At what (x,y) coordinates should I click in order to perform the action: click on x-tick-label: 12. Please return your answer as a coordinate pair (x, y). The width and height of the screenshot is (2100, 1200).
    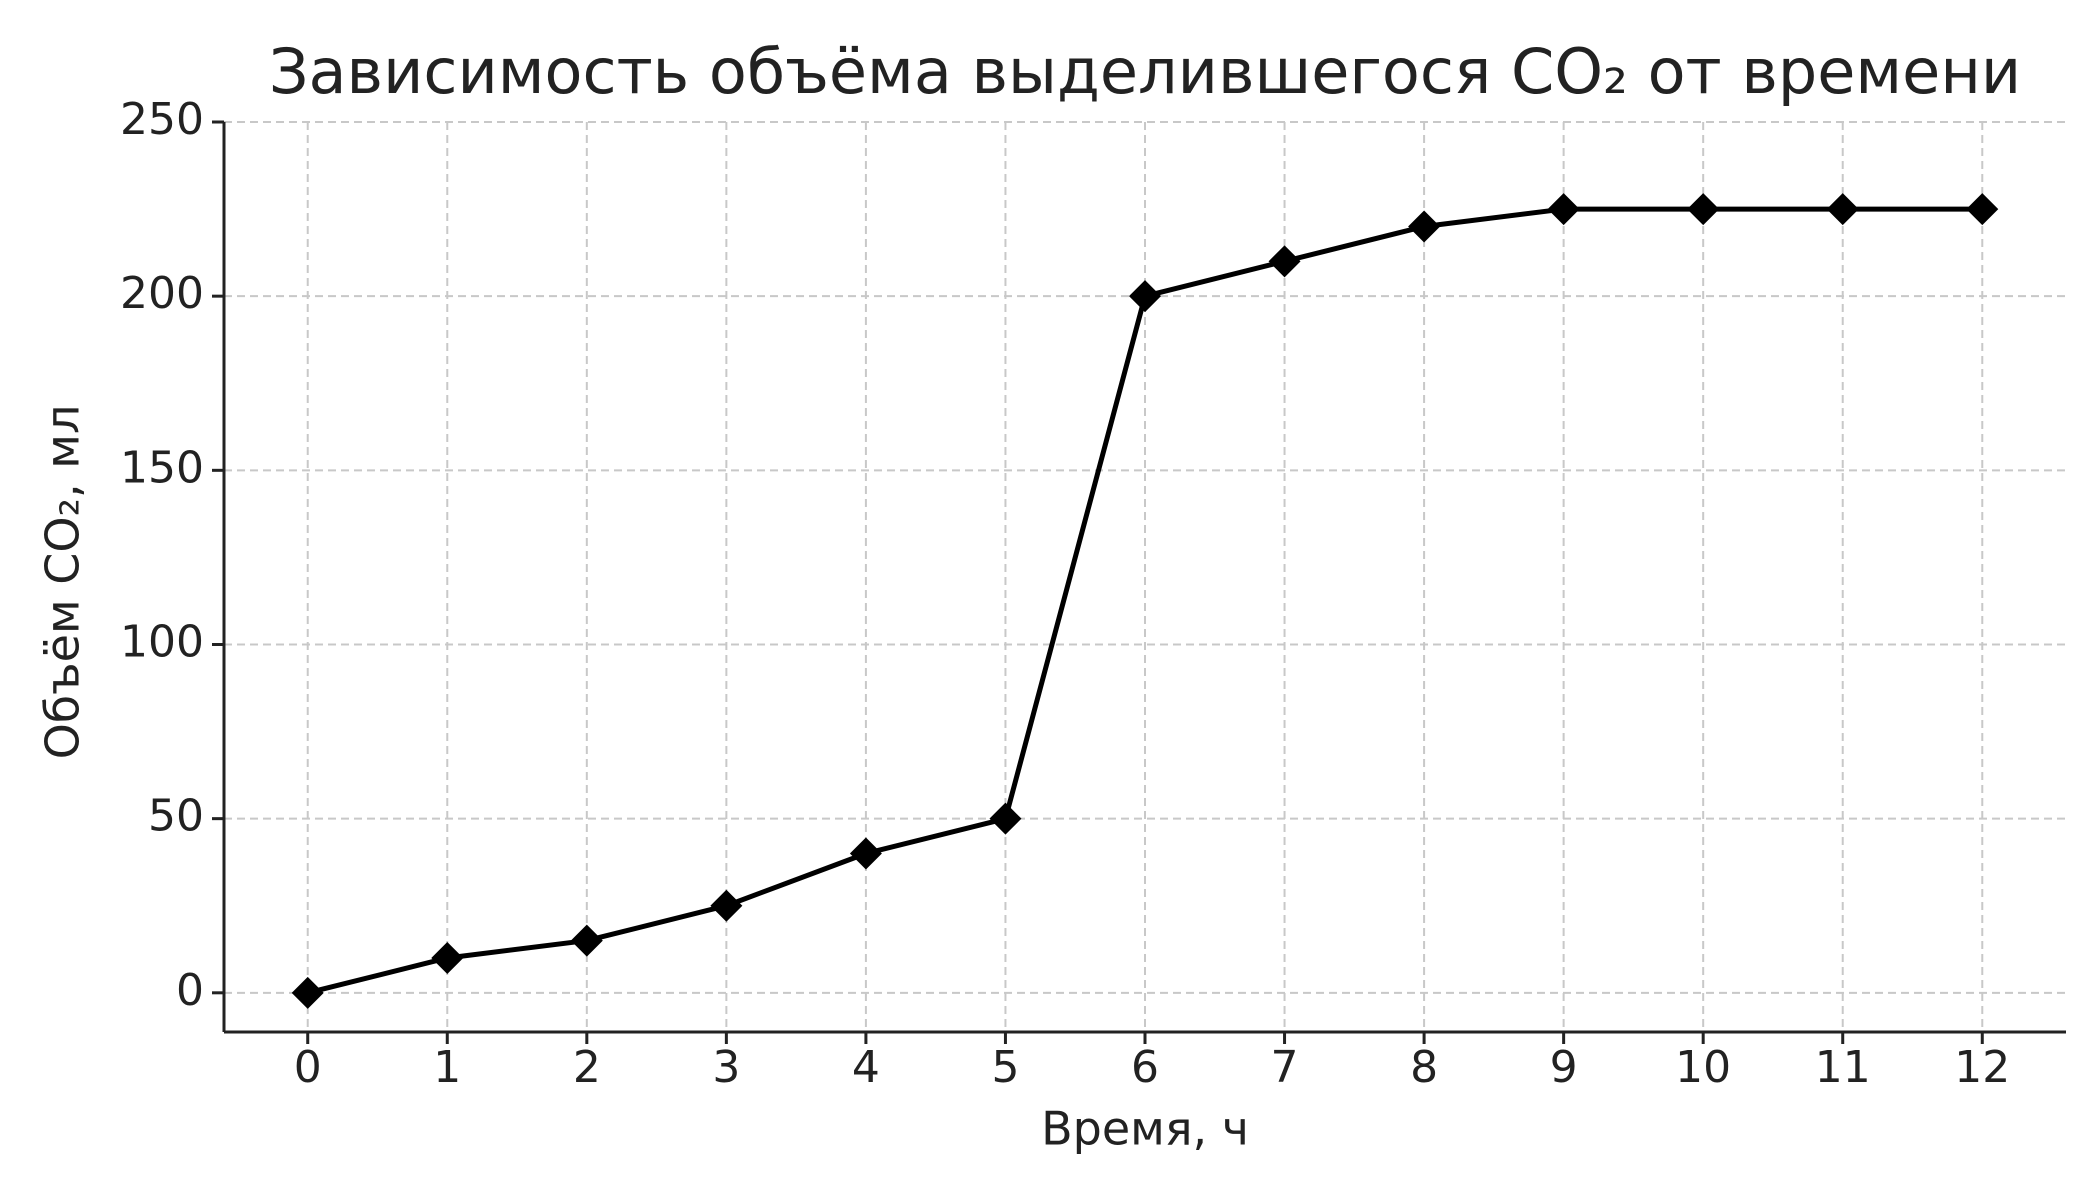
    Looking at the image, I should click on (1982, 1067).